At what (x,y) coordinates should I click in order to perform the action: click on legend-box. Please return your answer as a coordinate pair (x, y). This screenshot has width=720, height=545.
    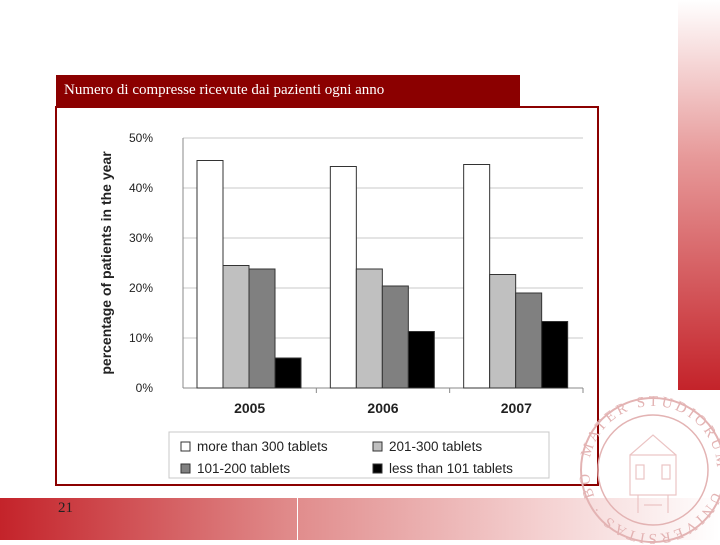
    Looking at the image, I should click on (359, 455).